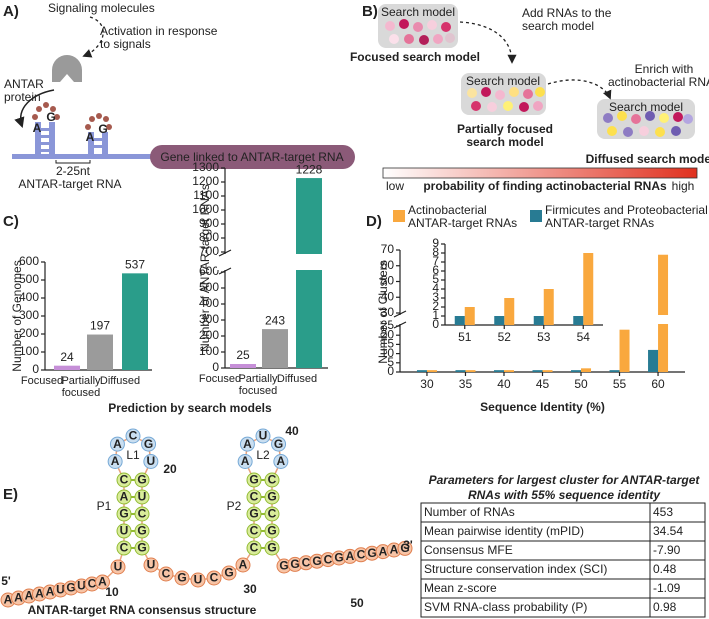 The image size is (709, 619). Describe the element at coordinates (488, 42) in the screenshot. I see `step-arrow` at that location.